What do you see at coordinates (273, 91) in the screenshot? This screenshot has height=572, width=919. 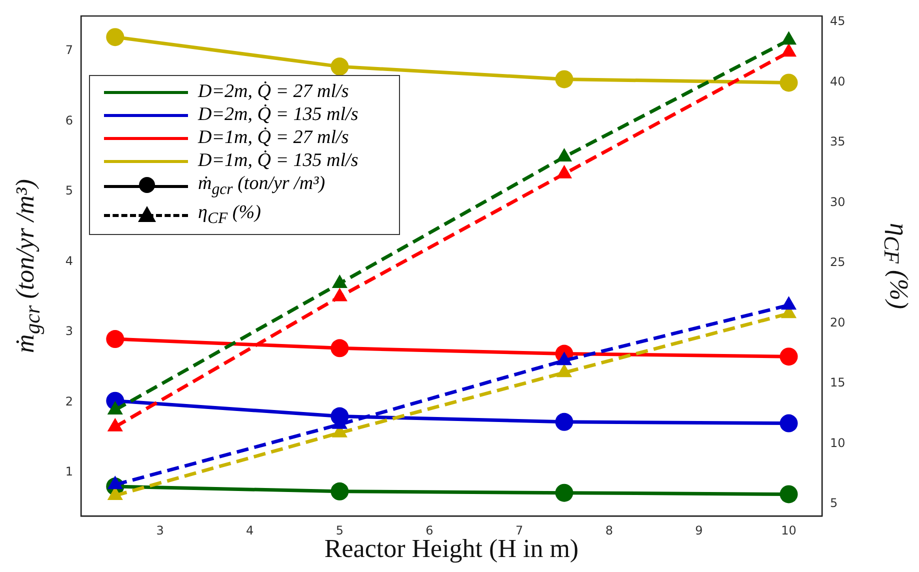 I see `legend-label: D=2m, Q̇ = 27 ml/s` at bounding box center [273, 91].